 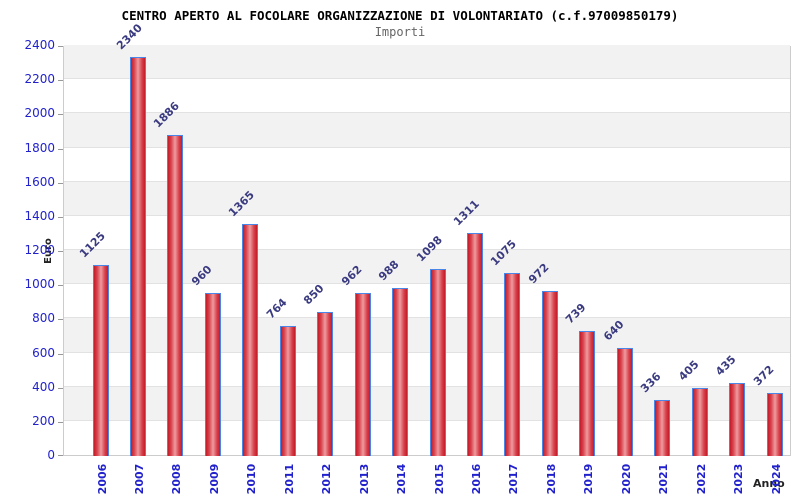 I want to click on x-tick-label: 2018, so click(x=551, y=479).